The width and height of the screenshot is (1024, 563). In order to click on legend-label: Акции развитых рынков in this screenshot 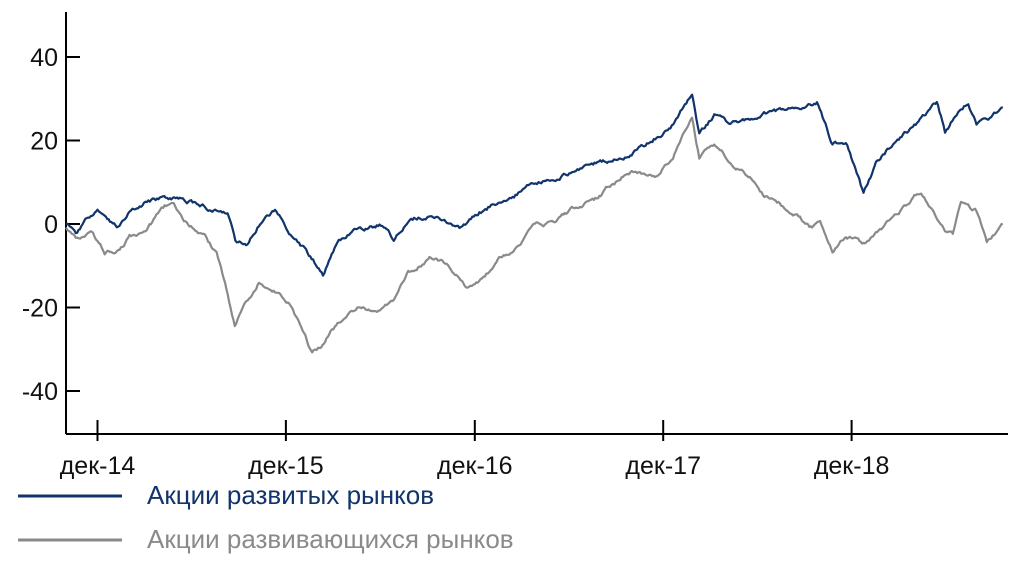, I will do `click(290, 495)`.